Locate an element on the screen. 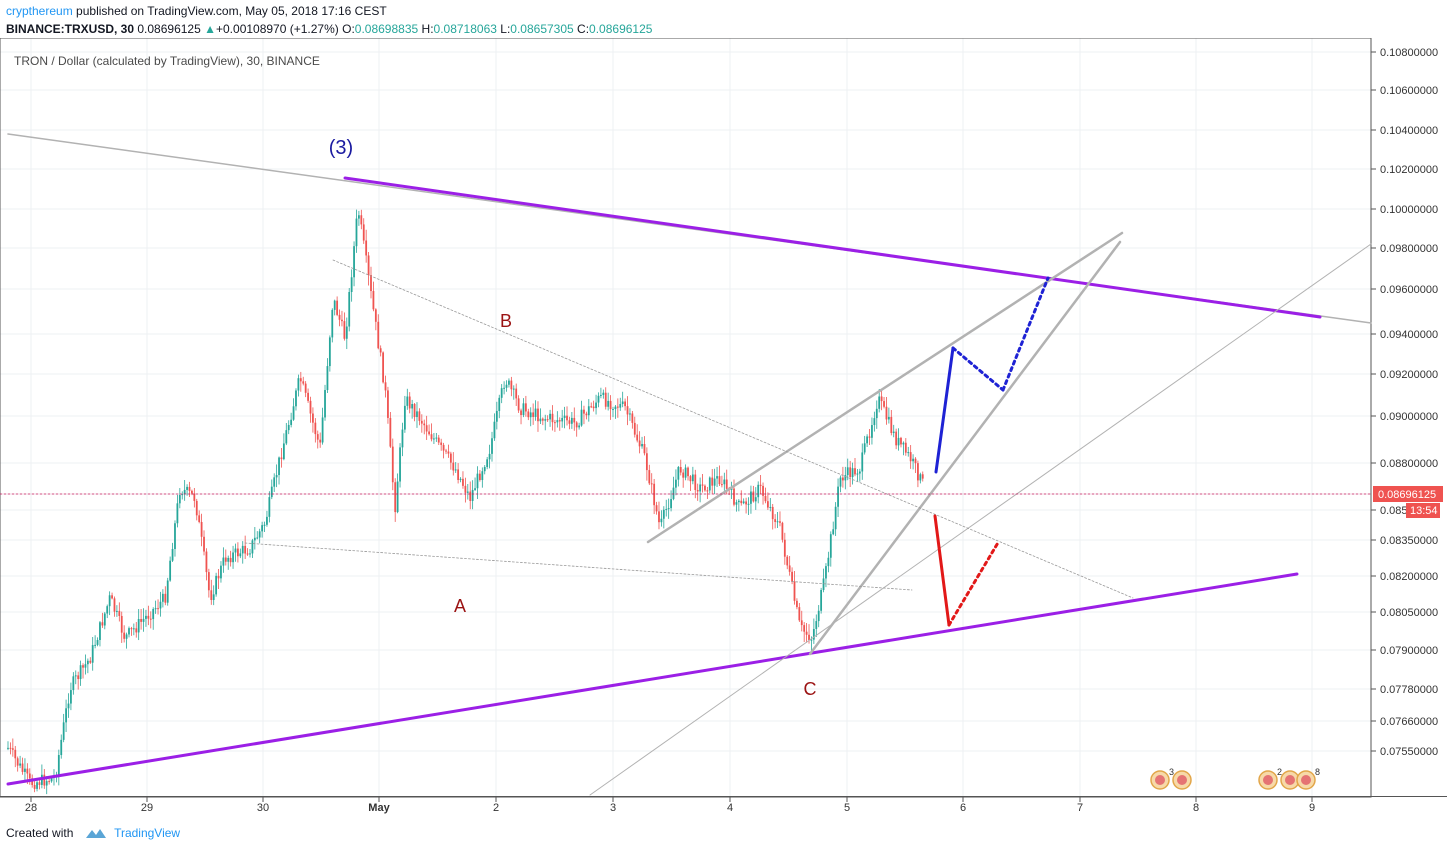 The width and height of the screenshot is (1447, 851). x-tick-label: 4 is located at coordinates (730, 808).